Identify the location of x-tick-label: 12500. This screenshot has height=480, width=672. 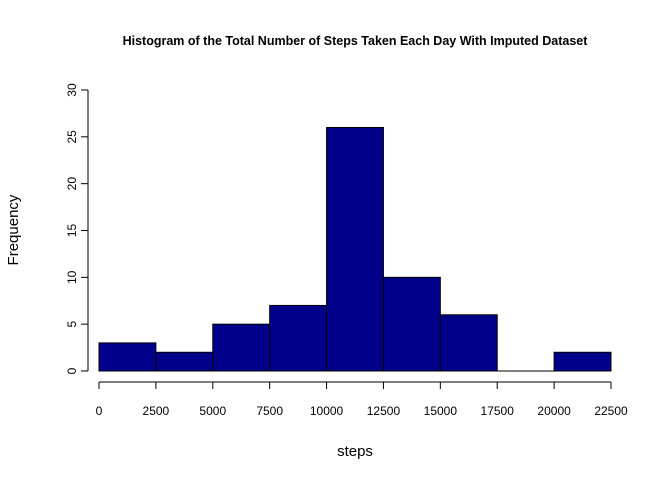
(384, 411).